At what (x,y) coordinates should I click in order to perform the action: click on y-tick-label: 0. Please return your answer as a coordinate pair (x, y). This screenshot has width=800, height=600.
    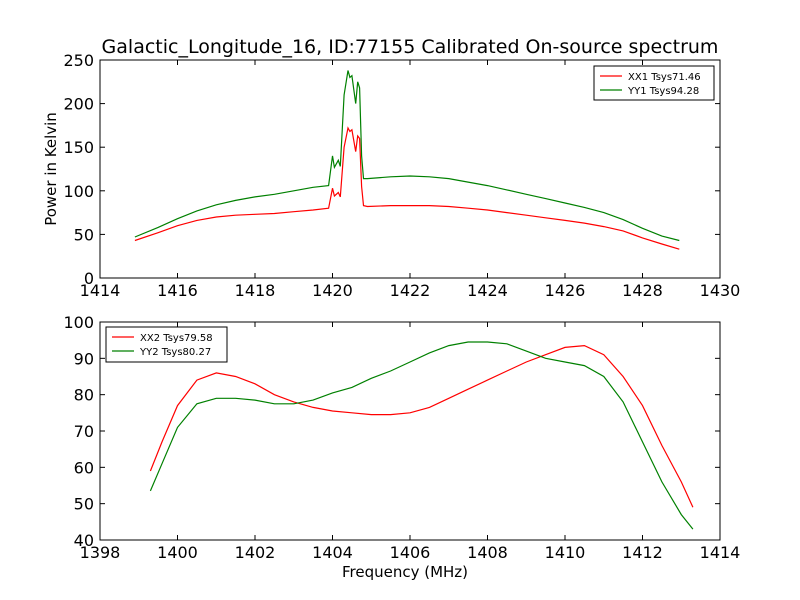
    Looking at the image, I should click on (89, 278).